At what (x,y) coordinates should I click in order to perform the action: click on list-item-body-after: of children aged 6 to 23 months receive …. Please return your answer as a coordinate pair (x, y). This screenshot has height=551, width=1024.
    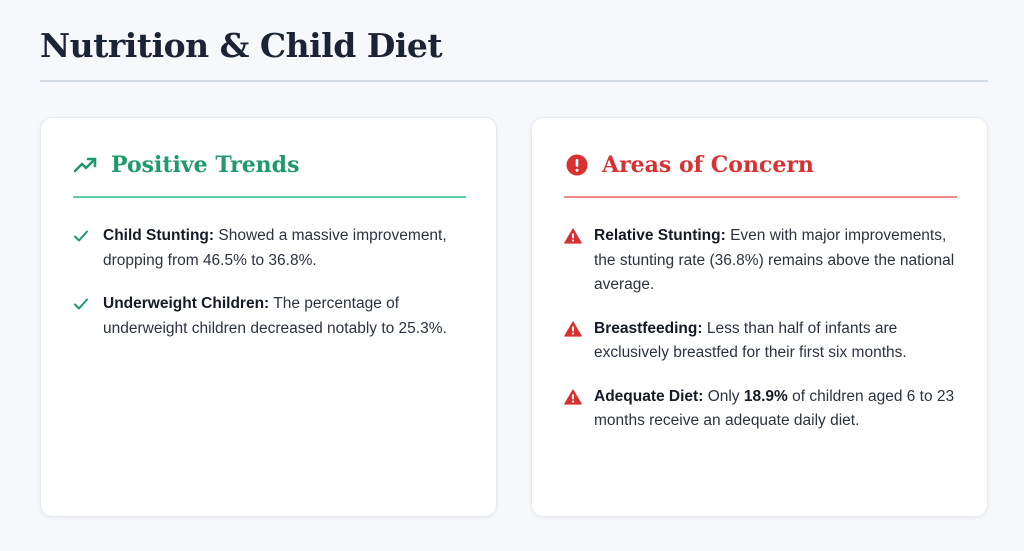
    Looking at the image, I should click on (774, 408).